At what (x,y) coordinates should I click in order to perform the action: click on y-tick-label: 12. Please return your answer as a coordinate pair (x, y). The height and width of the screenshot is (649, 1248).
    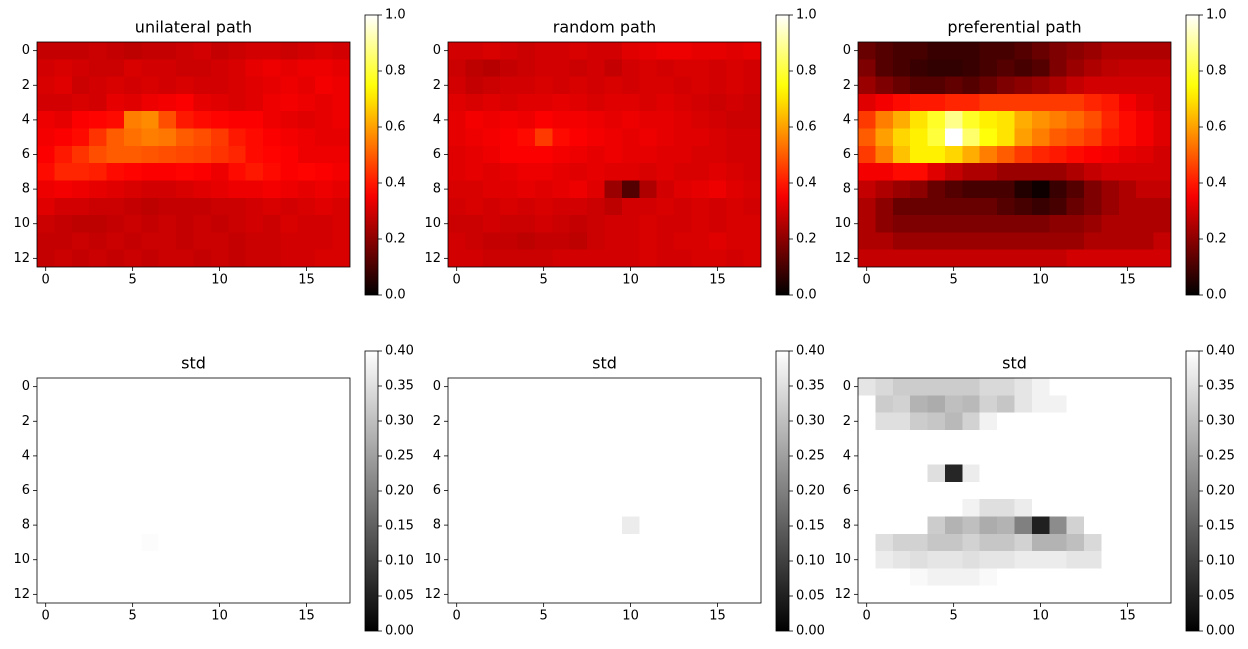
    Looking at the image, I should click on (432, 594).